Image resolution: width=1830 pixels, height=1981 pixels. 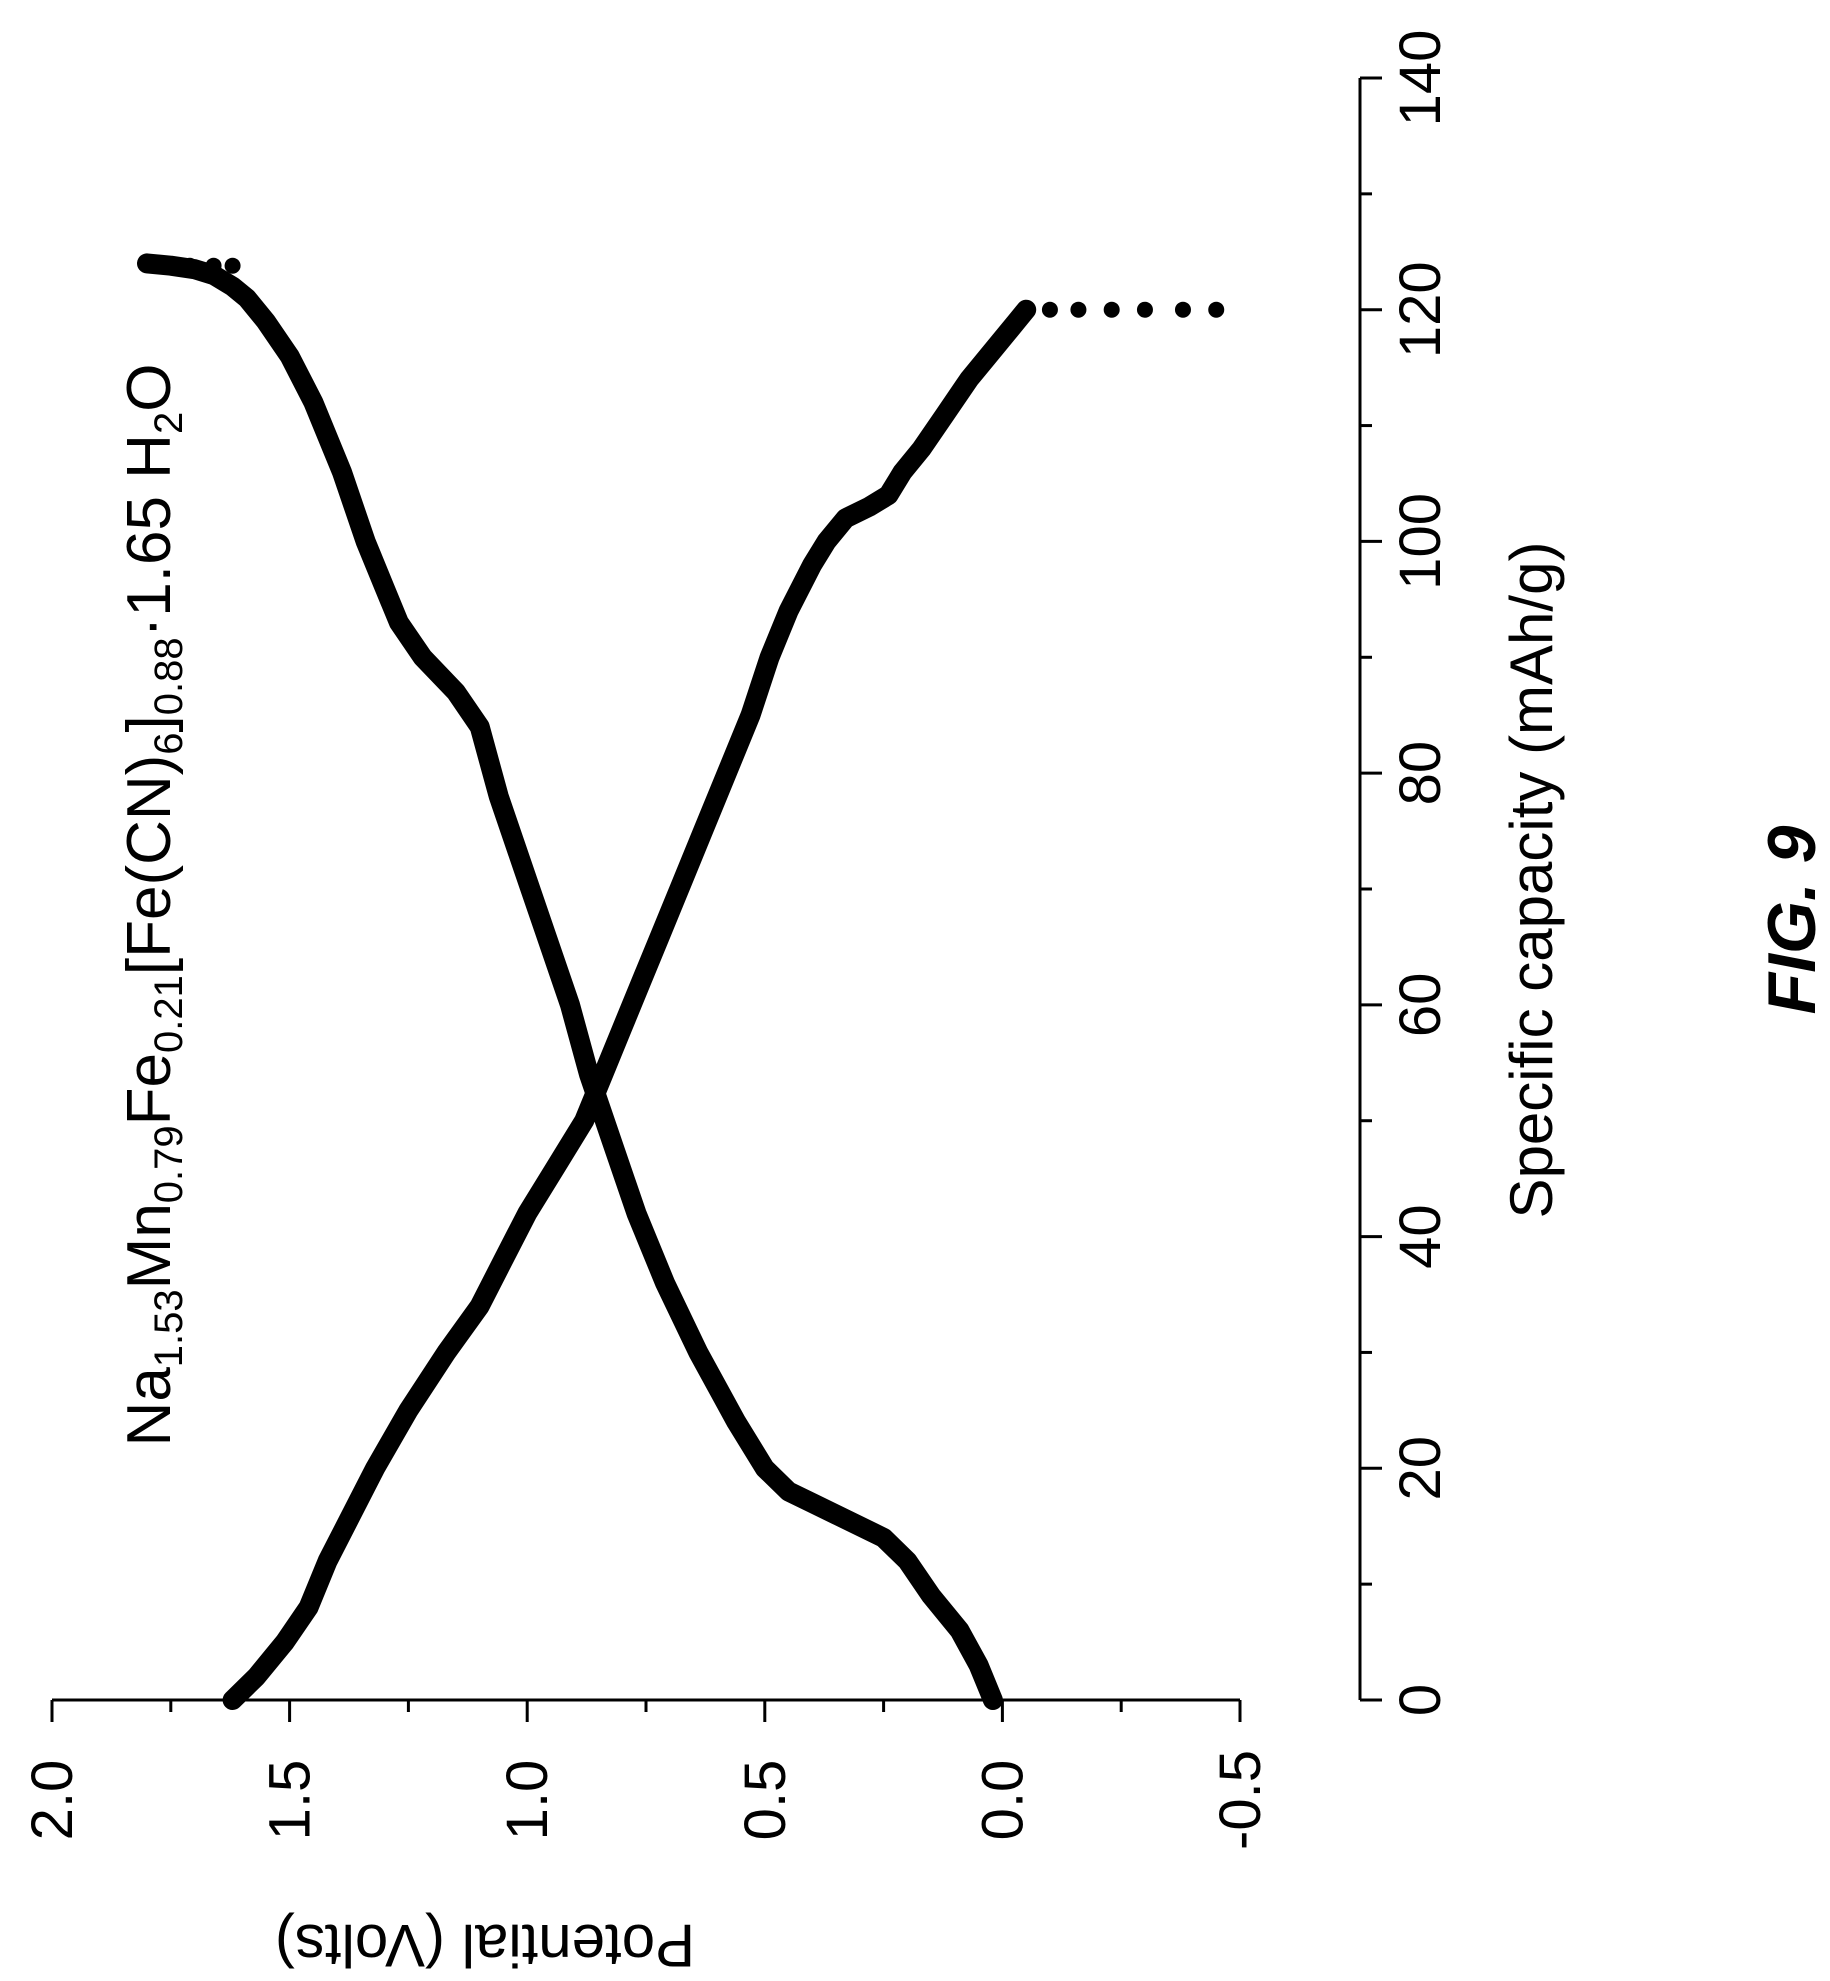 What do you see at coordinates (52, 1800) in the screenshot?
I see `y-tick-label: 2.0` at bounding box center [52, 1800].